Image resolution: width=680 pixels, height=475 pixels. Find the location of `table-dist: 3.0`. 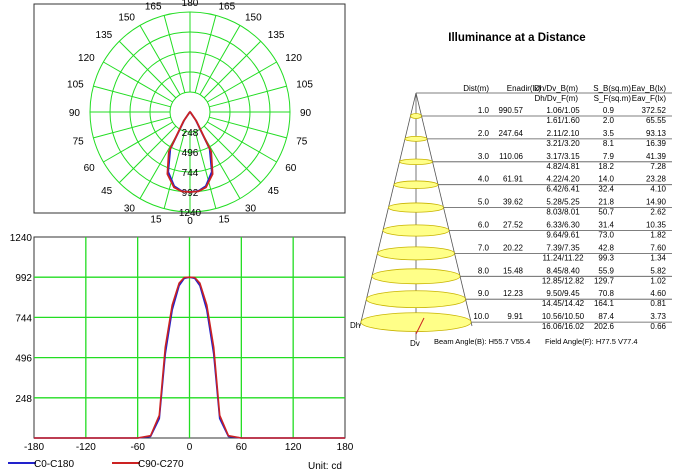

table-dist: 3.0 is located at coordinates (484, 156).